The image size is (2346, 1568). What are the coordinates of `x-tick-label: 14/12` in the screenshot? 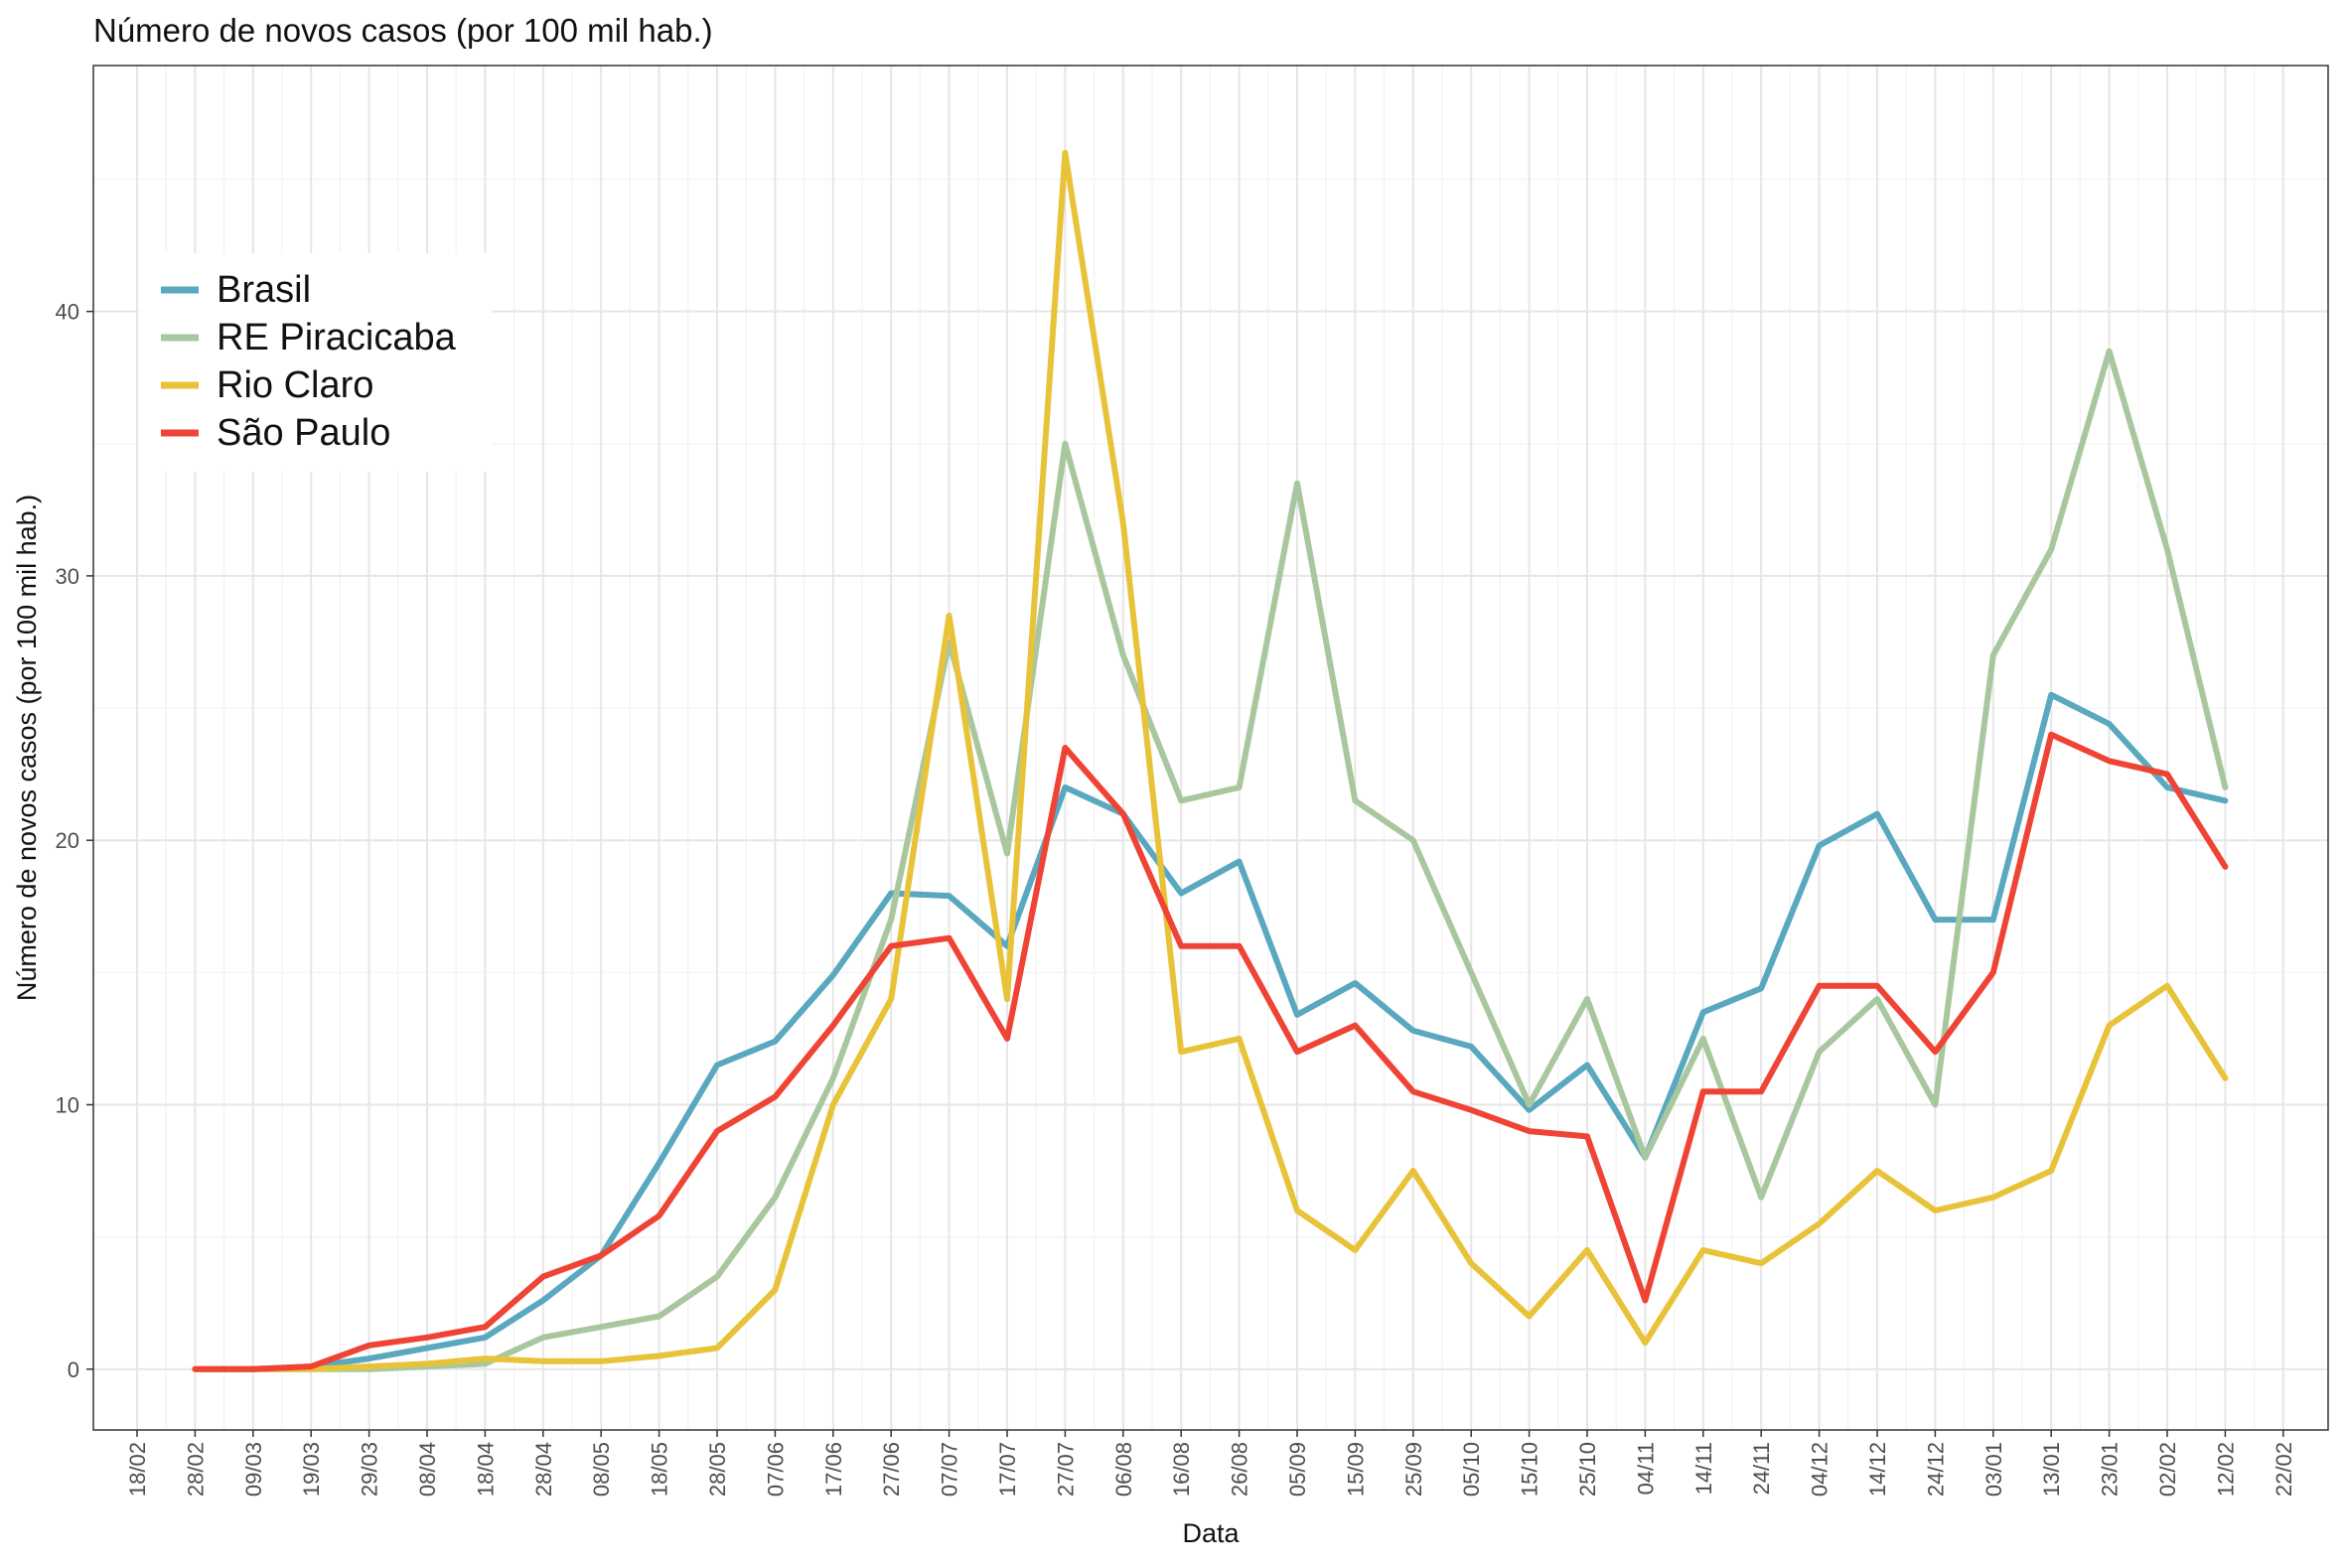 It's located at (1878, 1469).